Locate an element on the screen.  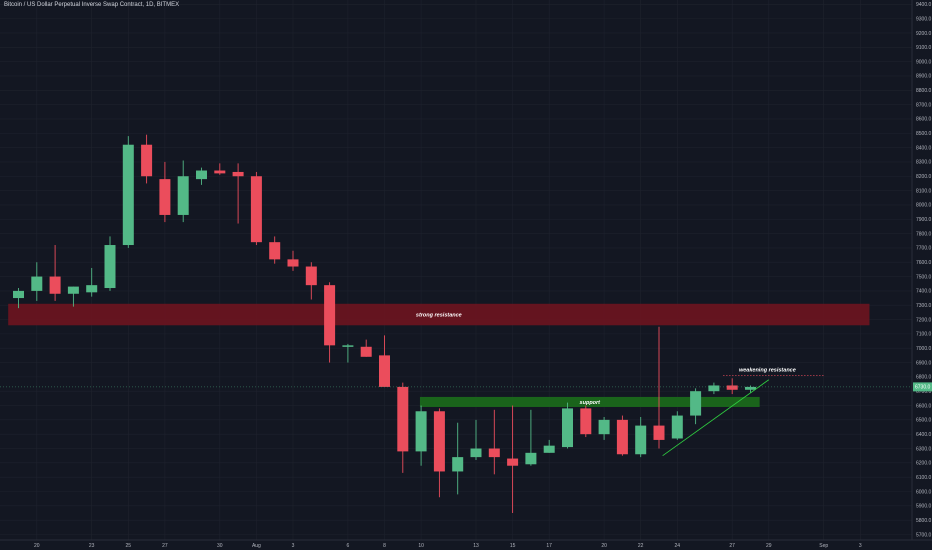
price-tick-label: 6900.0 is located at coordinates (924, 363).